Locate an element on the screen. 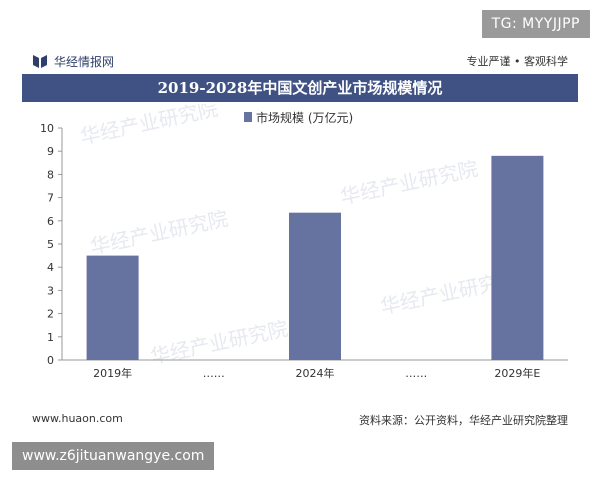 The image size is (600, 480). legend-label: 市场规模 (万亿元) is located at coordinates (304, 117).